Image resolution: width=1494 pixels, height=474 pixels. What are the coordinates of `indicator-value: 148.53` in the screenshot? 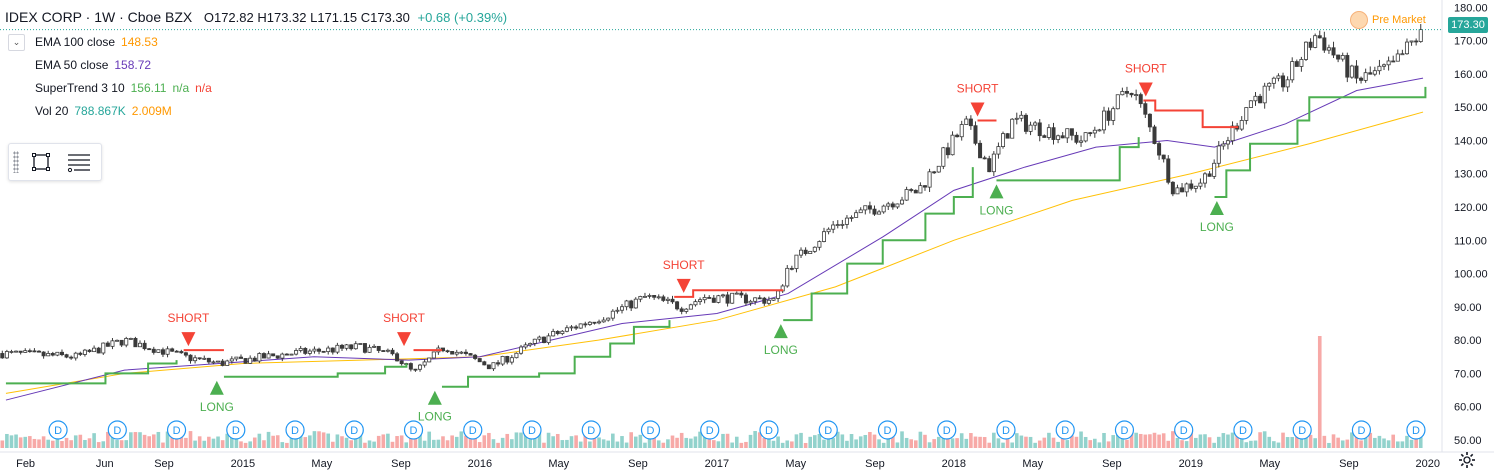 It's located at (139, 42).